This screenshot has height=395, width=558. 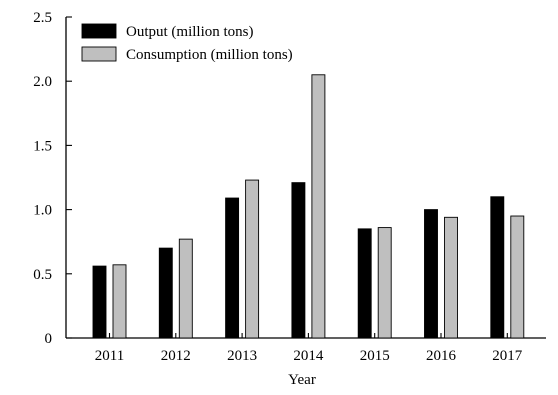 What do you see at coordinates (52, 178) in the screenshot?
I see `y-axis: 0 0.5 1.0 1.5 2.0 2.5` at bounding box center [52, 178].